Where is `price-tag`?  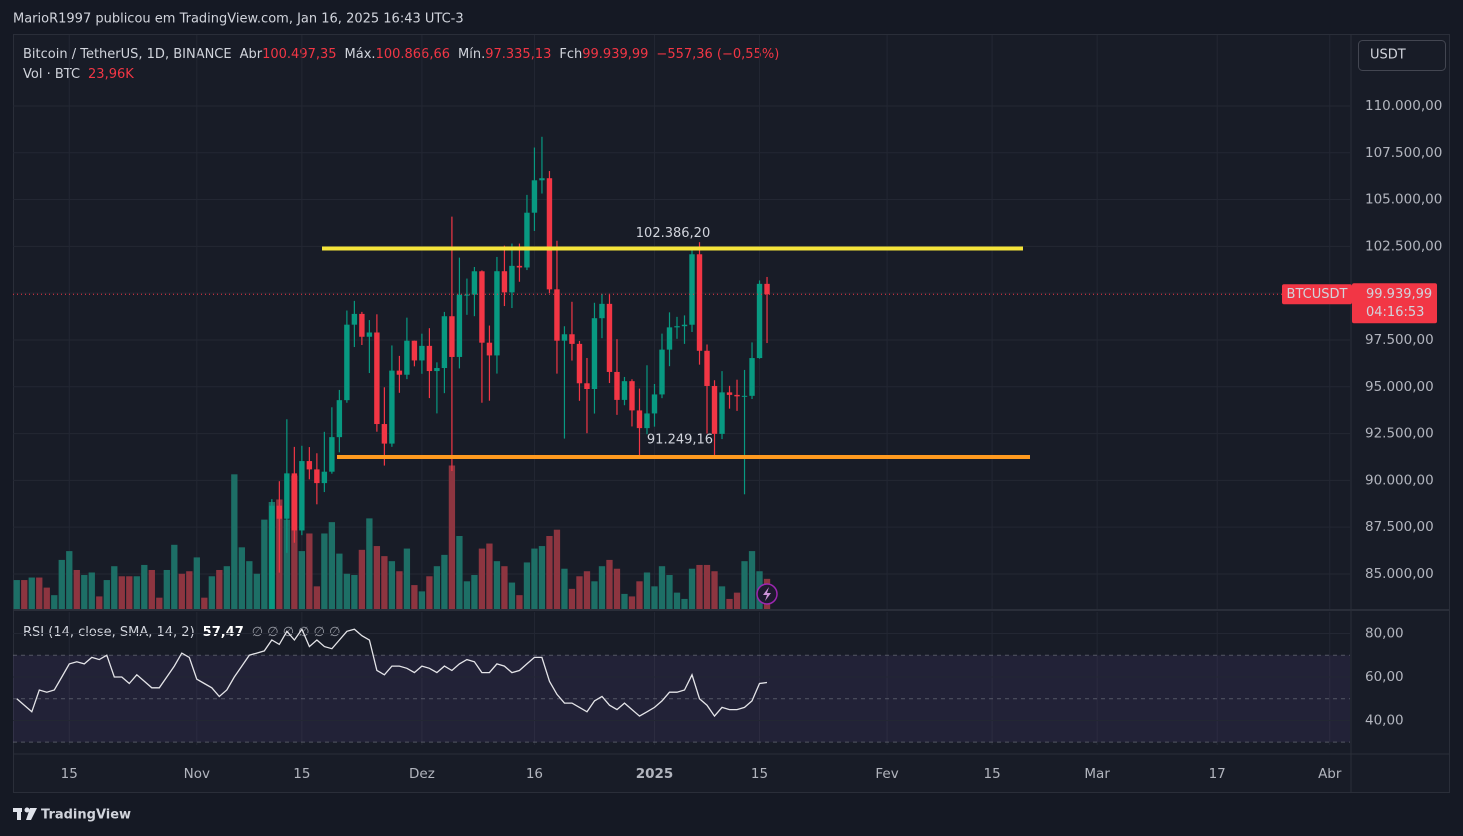 price-tag is located at coordinates (1394, 303).